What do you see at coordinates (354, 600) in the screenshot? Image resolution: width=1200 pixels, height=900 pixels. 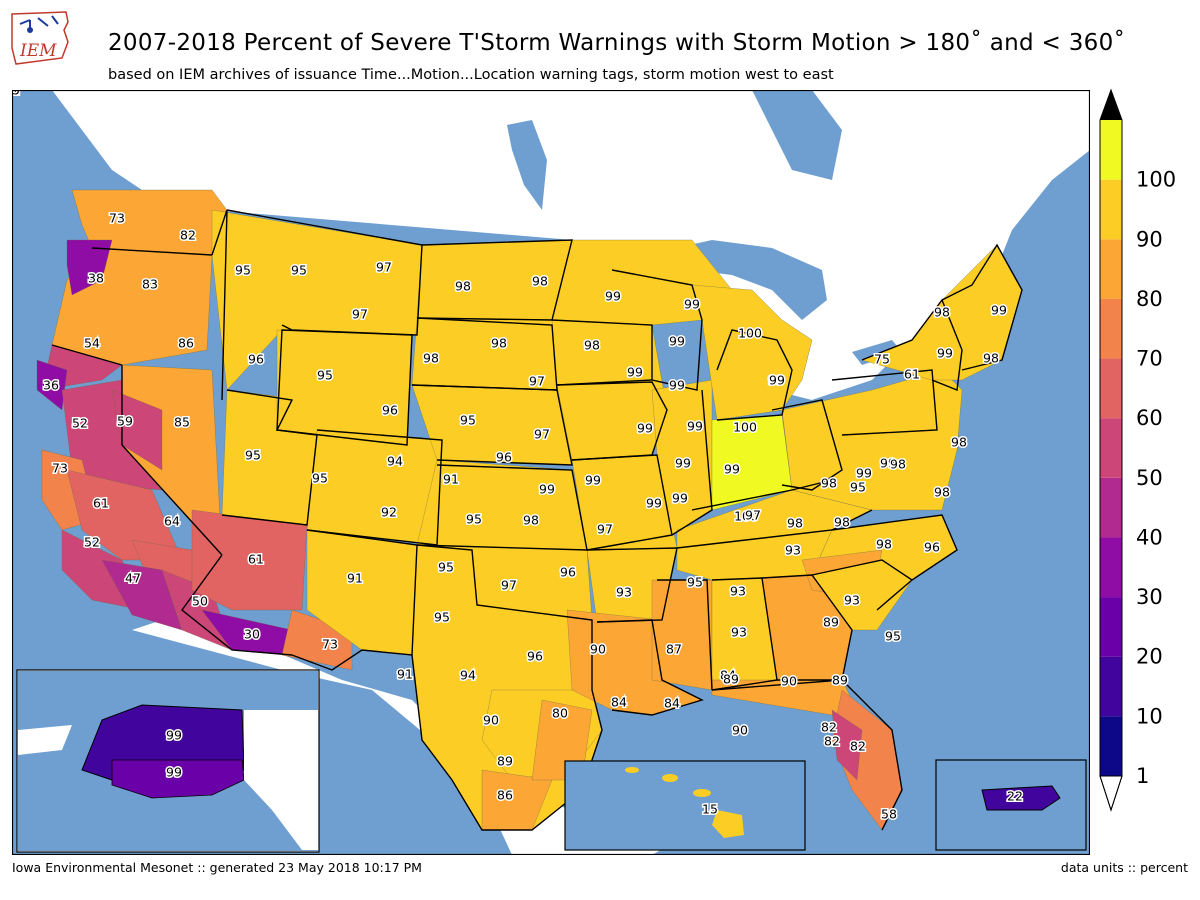 I see `state-border-nm` at bounding box center [354, 600].